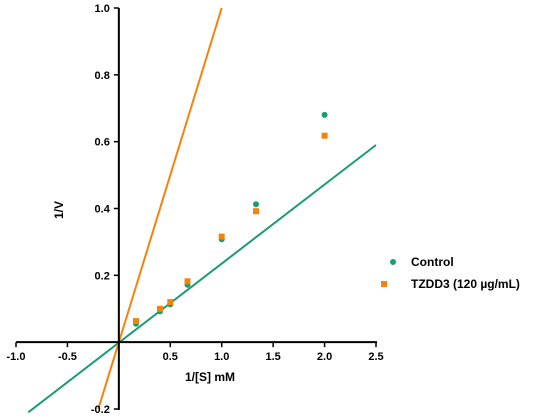 This screenshot has width=550, height=419. What do you see at coordinates (59, 210) in the screenshot?
I see `y-axis-title: 1/V` at bounding box center [59, 210].